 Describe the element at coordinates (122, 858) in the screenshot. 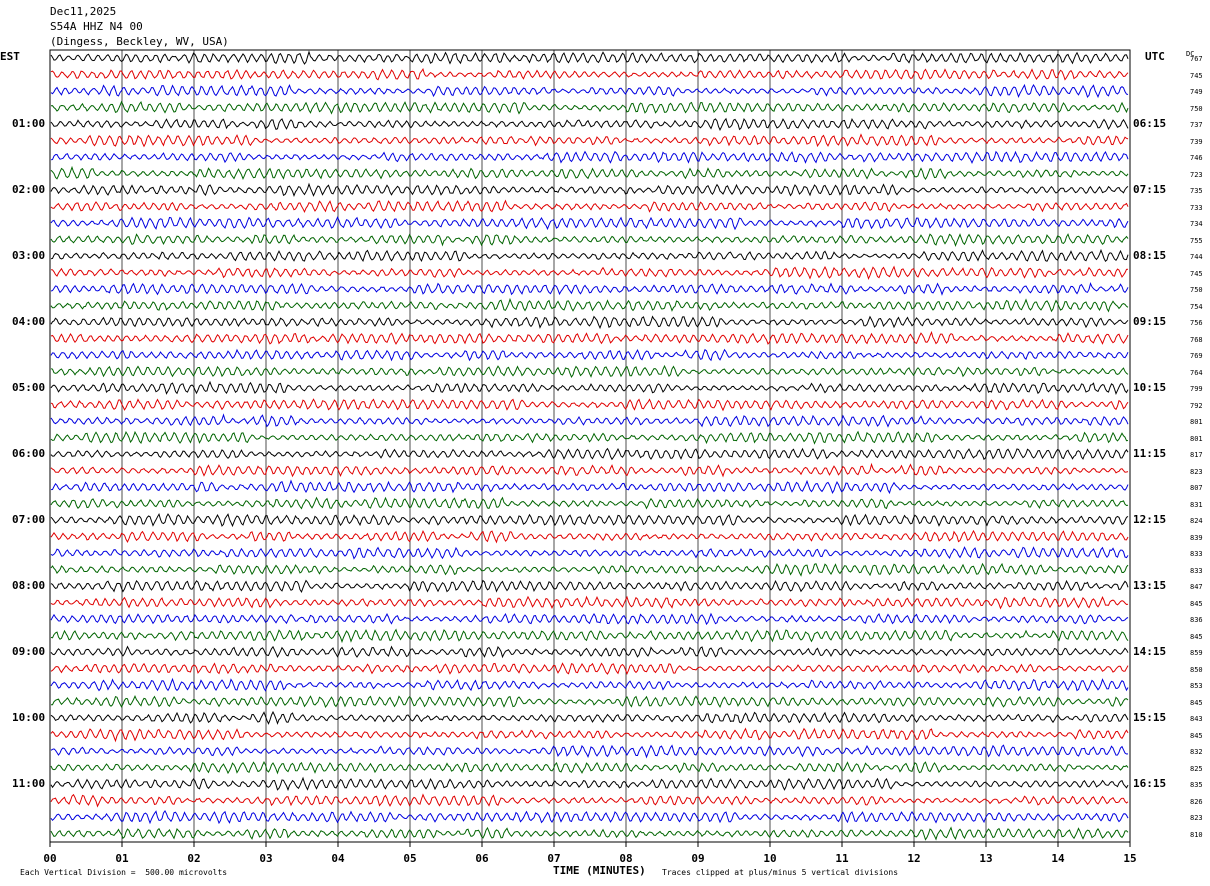

I see `x-tick-label: 01` at that location.